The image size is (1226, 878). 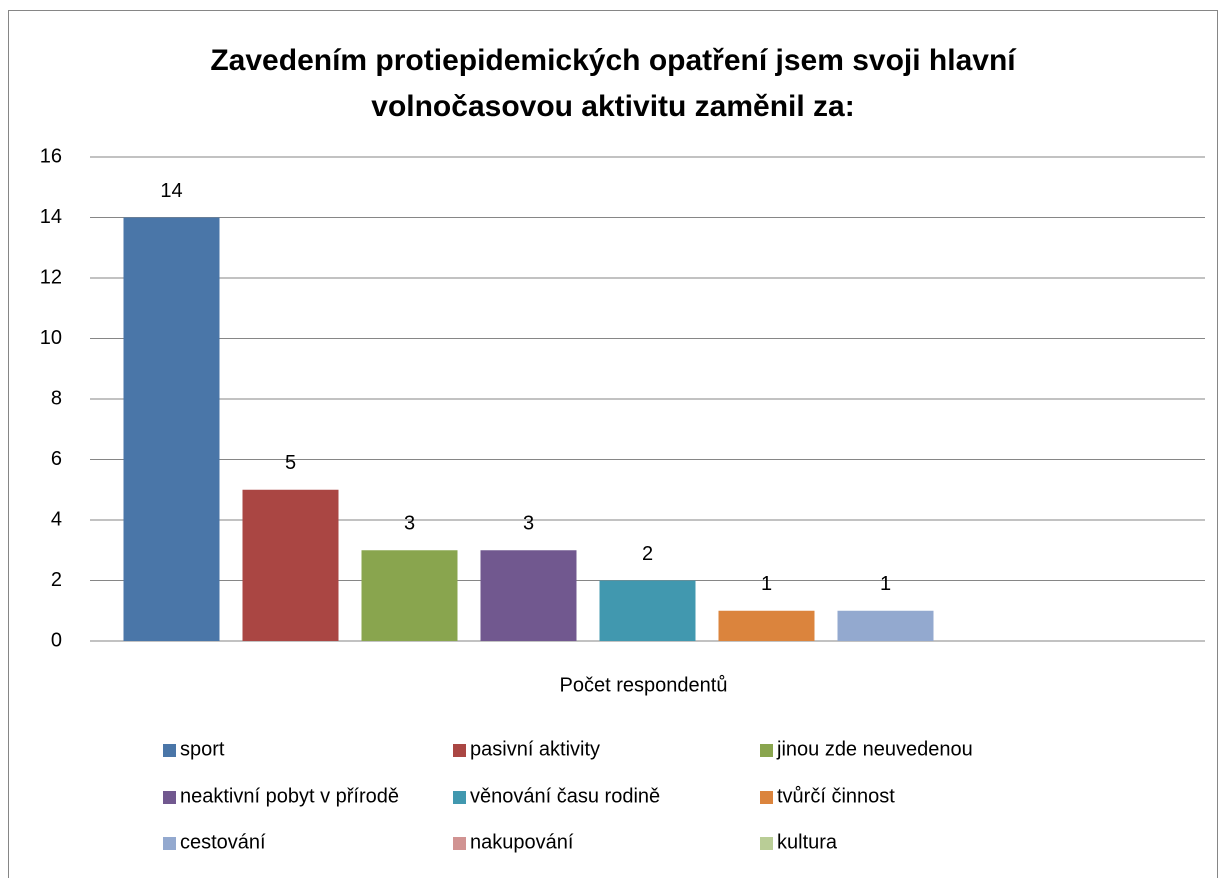 What do you see at coordinates (565, 796) in the screenshot?
I see `legend-label: věnování času rodině` at bounding box center [565, 796].